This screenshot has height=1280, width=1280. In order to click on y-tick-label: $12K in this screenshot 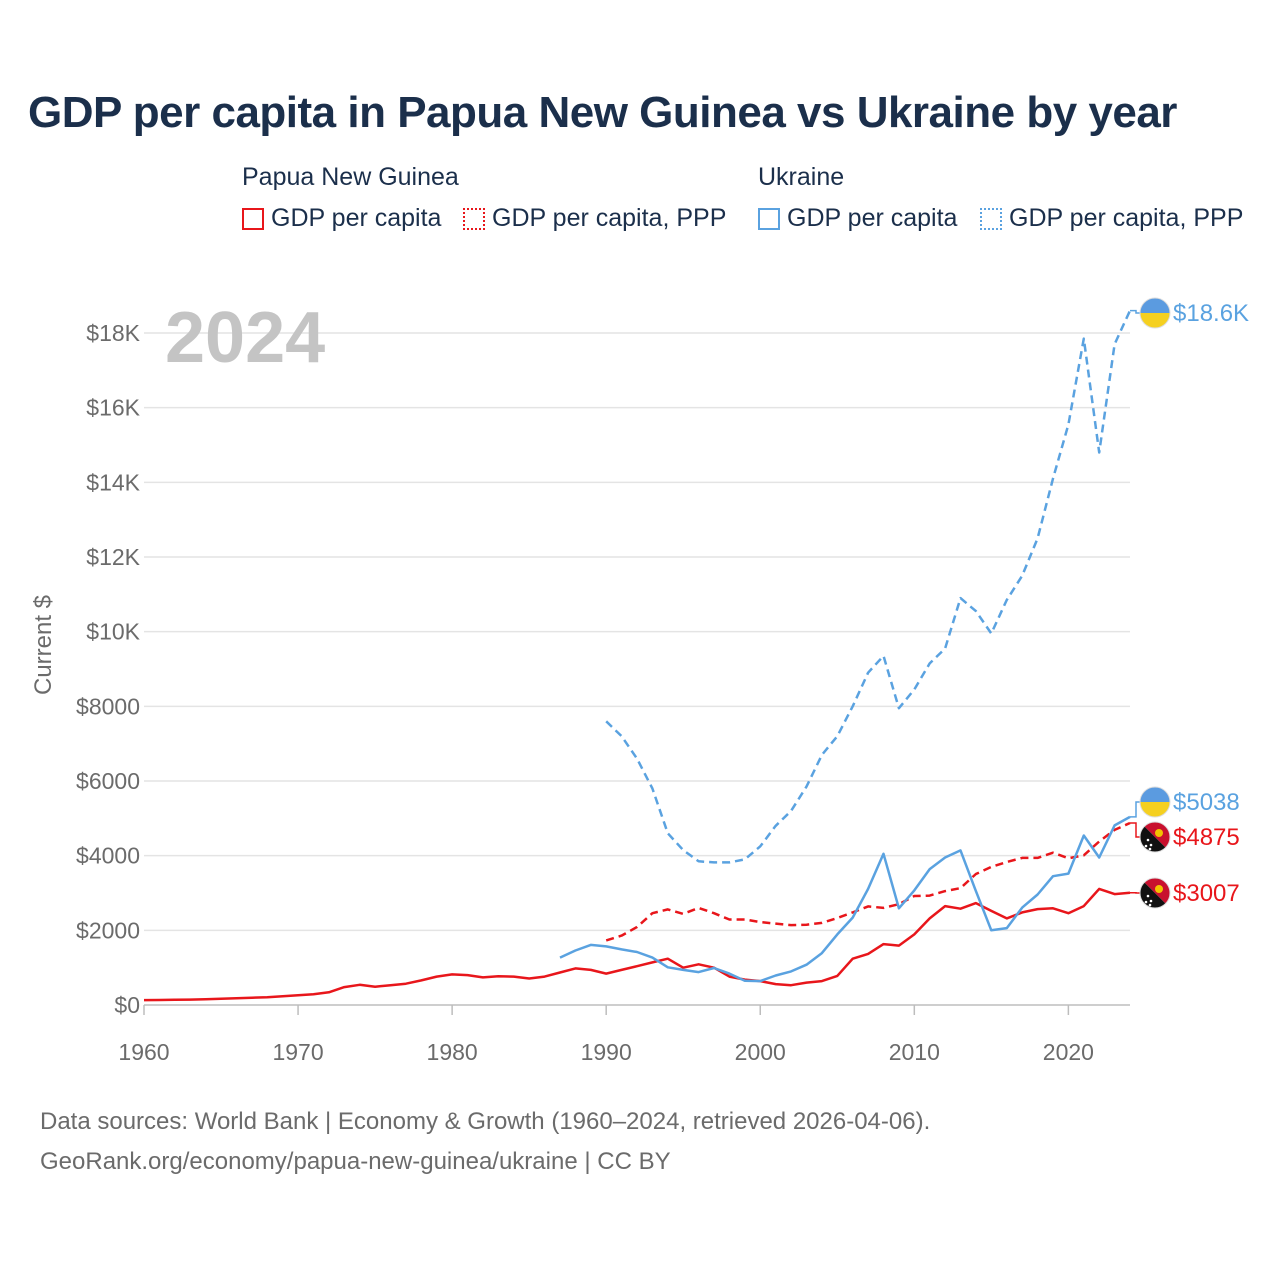, I will do `click(113, 557)`.